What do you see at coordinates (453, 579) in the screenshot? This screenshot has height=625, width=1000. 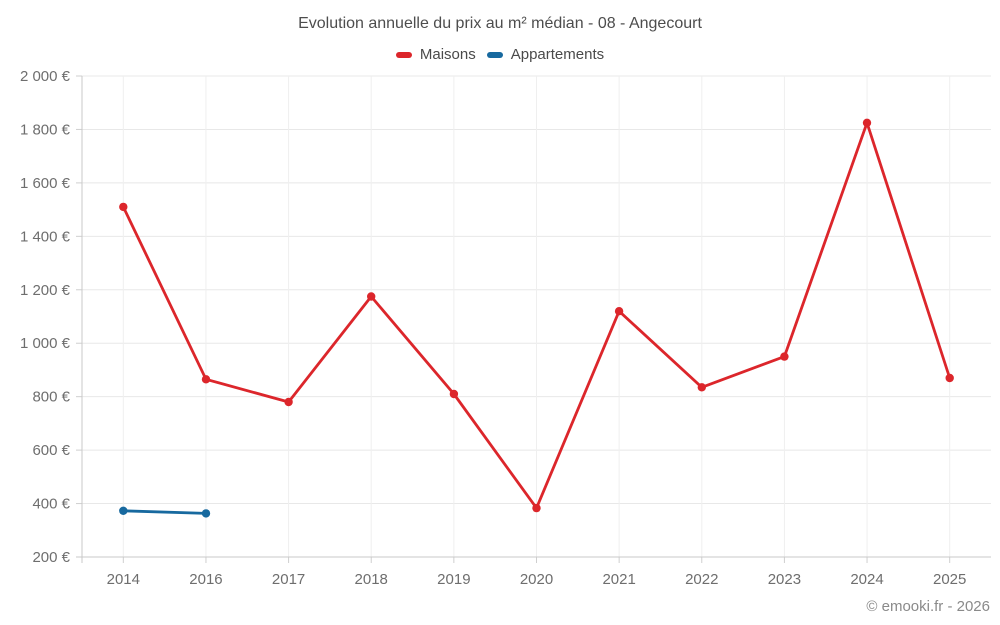 I see `x-axis-label: 2019` at bounding box center [453, 579].